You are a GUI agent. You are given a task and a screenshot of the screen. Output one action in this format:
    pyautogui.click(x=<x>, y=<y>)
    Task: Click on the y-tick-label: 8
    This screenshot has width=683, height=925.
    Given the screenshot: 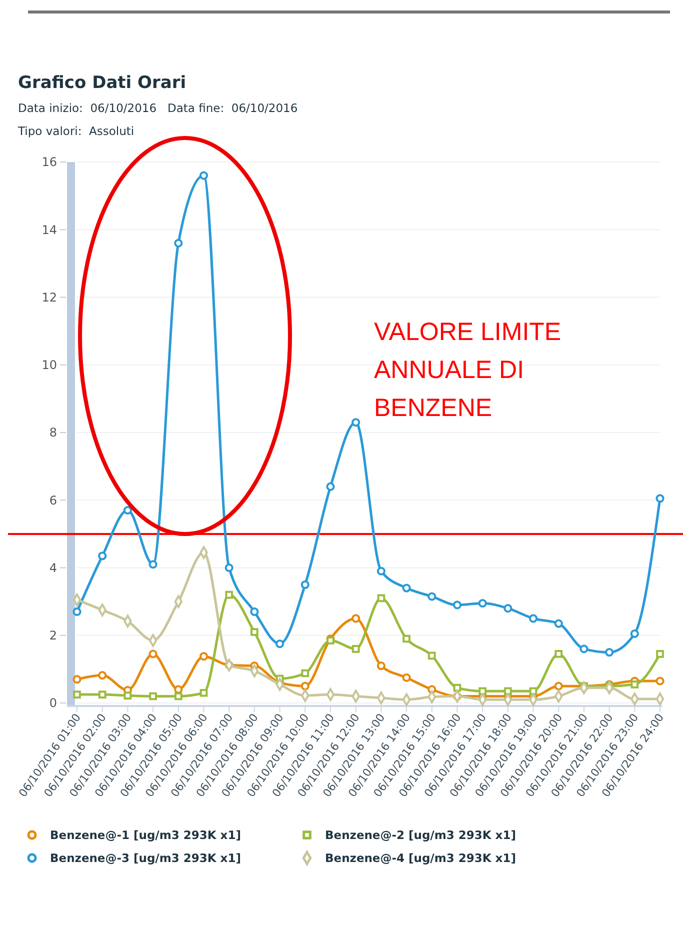 What is the action you would take?
    pyautogui.click(x=53, y=433)
    